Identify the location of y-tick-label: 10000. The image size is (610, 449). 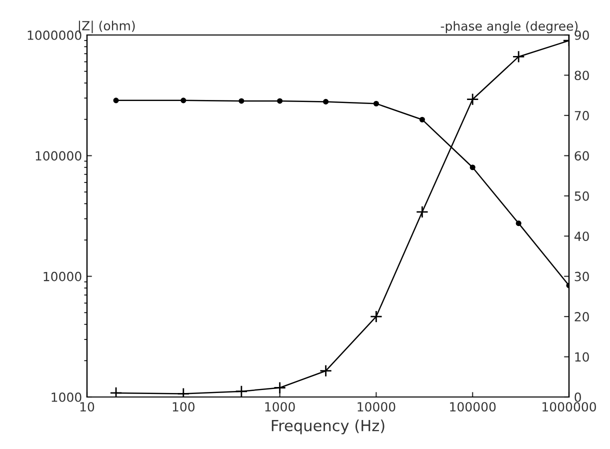
(63, 277).